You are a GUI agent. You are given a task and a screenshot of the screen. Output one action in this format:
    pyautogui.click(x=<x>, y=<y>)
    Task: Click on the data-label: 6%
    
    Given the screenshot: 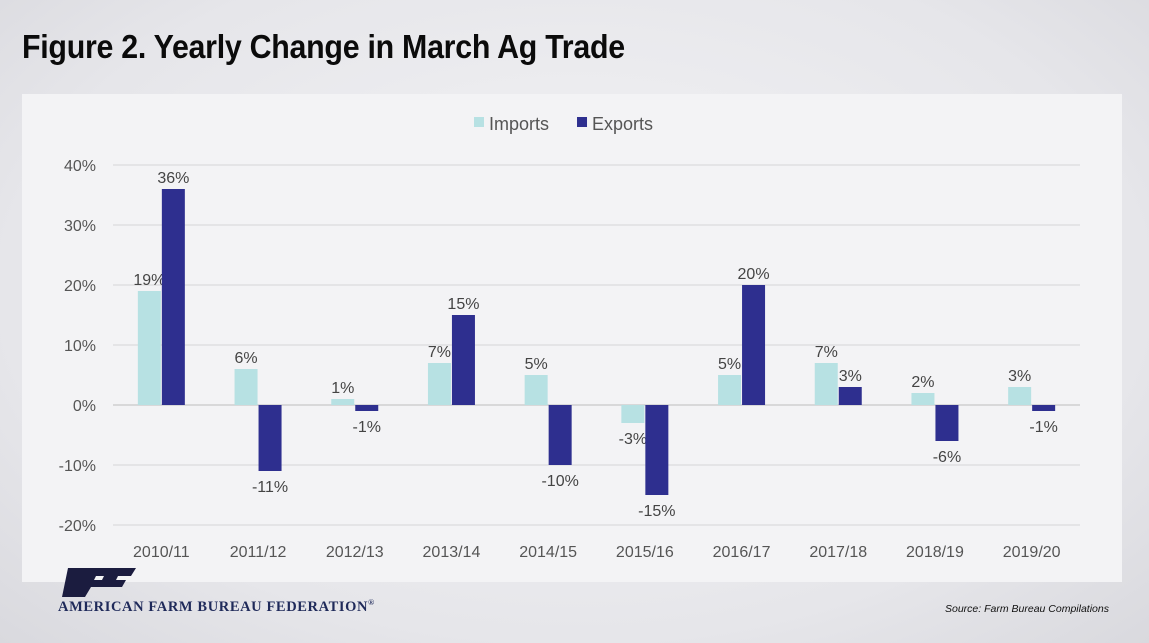 What is the action you would take?
    pyautogui.click(x=245, y=358)
    